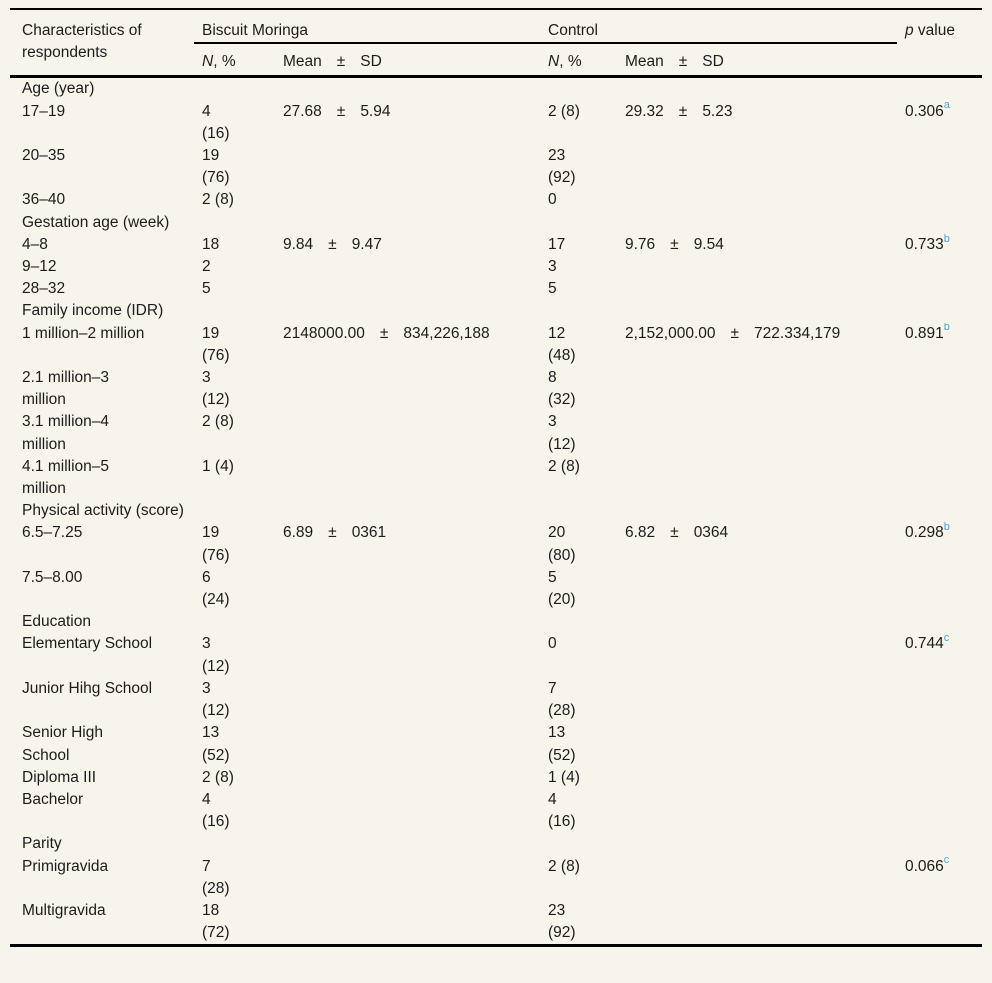 This screenshot has height=983, width=992. I want to click on cell-characteristic: 7.5–8.00, so click(52, 577).